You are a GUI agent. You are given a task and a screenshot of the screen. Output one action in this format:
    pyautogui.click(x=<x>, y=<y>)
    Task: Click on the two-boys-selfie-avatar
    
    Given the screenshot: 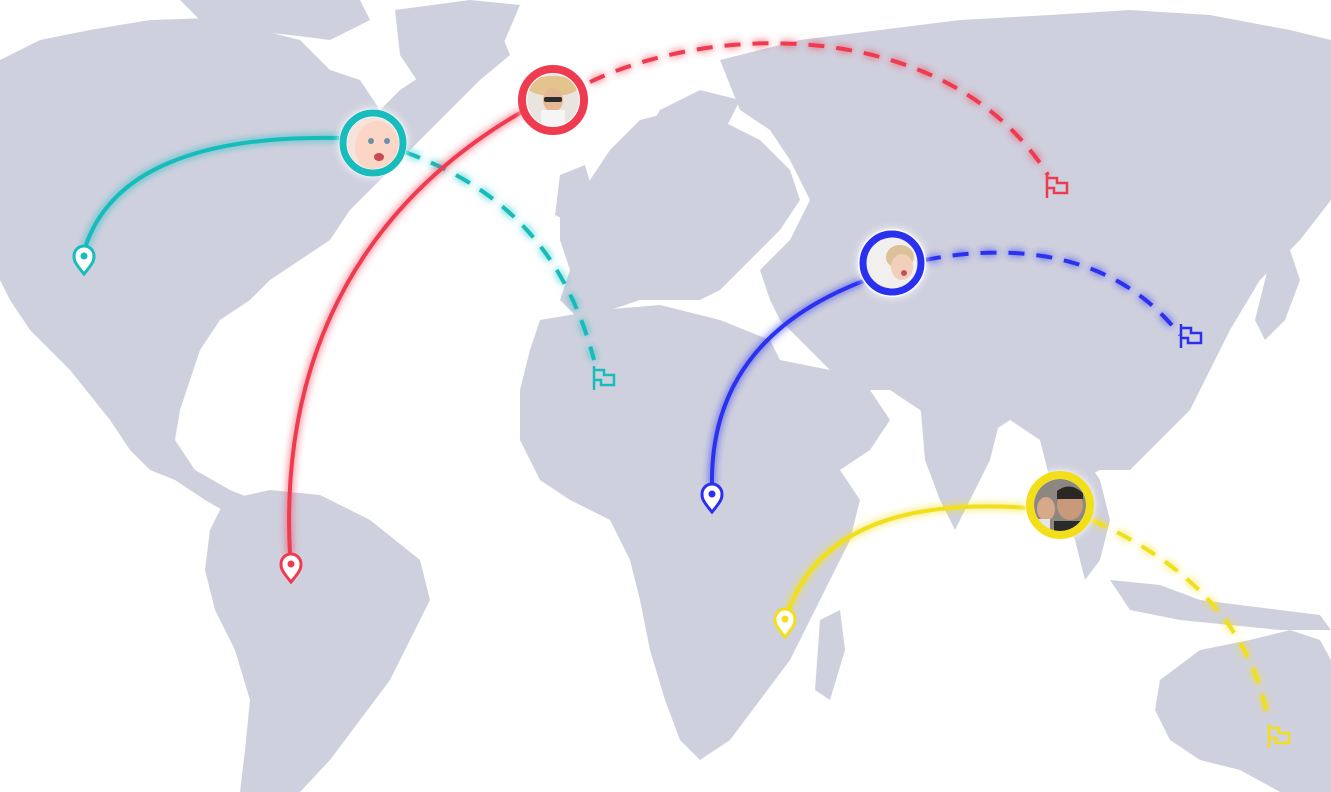 What is the action you would take?
    pyautogui.click(x=1060, y=505)
    